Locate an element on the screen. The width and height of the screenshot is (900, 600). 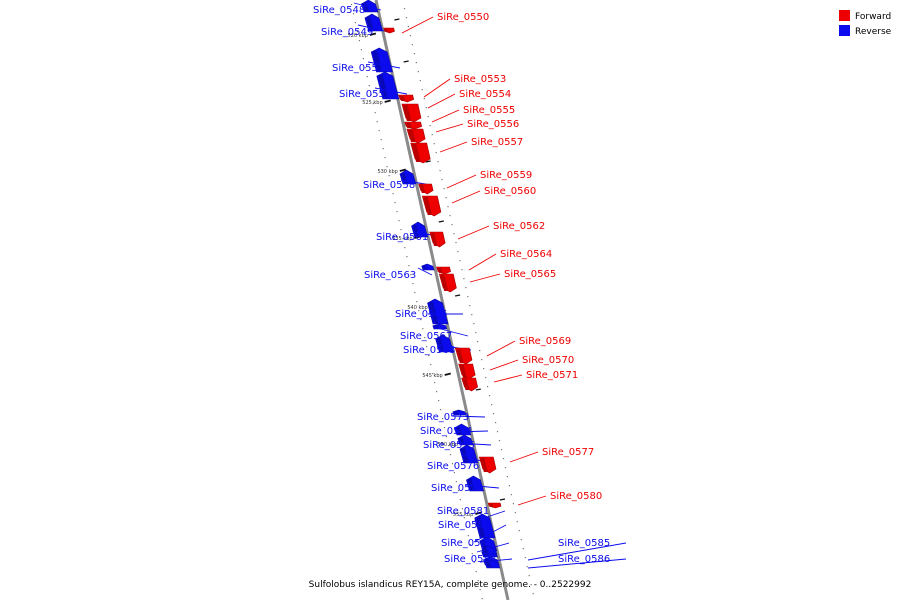
gene-sire-0563: SiRe_0563 is located at coordinates (399, 272).